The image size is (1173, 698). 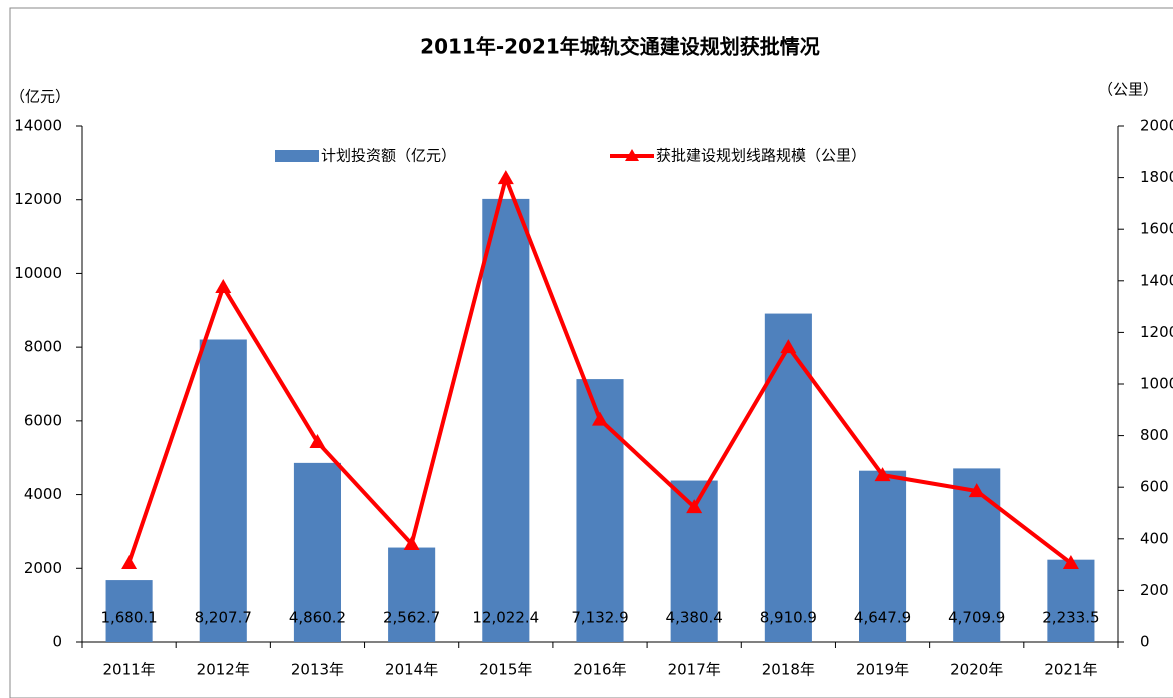 What do you see at coordinates (882, 670) in the screenshot?
I see `x-tick-label: 2019年` at bounding box center [882, 670].